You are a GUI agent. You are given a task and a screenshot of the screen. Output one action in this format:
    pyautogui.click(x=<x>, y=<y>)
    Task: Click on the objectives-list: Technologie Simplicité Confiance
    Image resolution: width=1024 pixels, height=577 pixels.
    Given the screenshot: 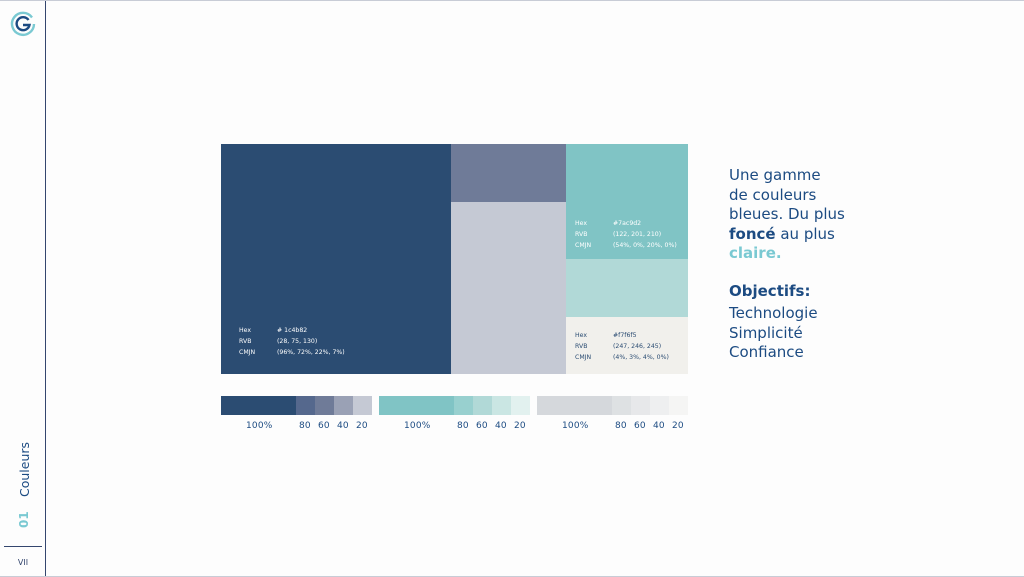 What is the action you would take?
    pyautogui.click(x=773, y=333)
    